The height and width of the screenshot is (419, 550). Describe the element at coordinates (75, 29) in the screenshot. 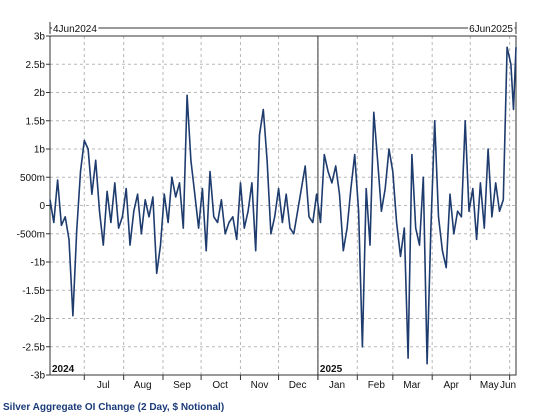

I see `range-label-bg` at that location.